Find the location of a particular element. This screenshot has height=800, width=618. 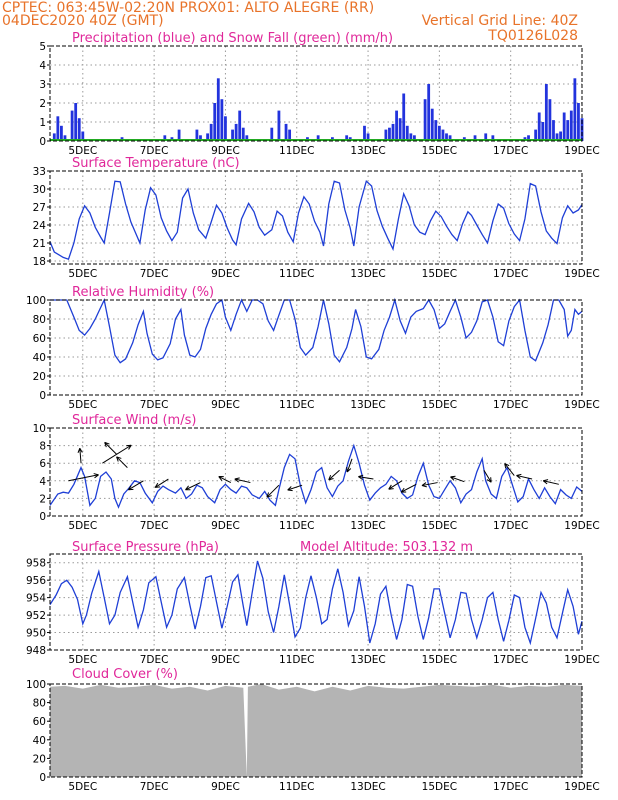

precip-xtick: 5DEC is located at coordinates (82, 151).